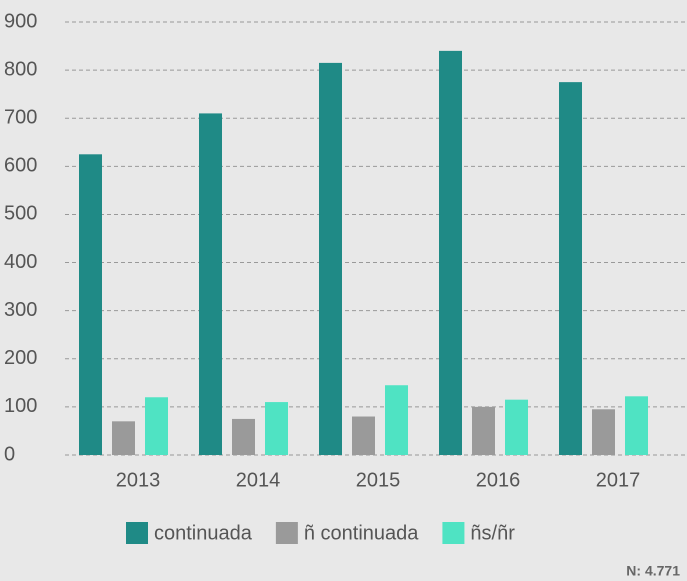 This screenshot has width=687, height=581. Describe the element at coordinates (138, 480) in the screenshot. I see `x-tick-label: 2013` at that location.